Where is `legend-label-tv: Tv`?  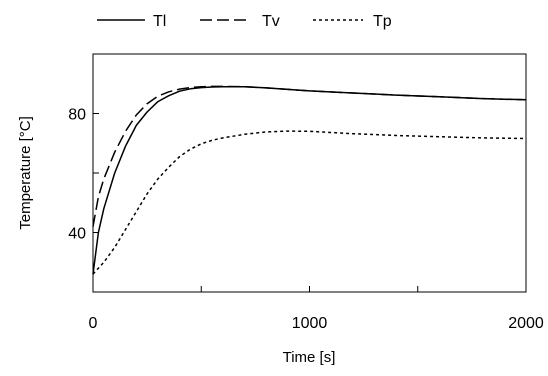
legend-label-tv: Tv is located at coordinates (271, 21).